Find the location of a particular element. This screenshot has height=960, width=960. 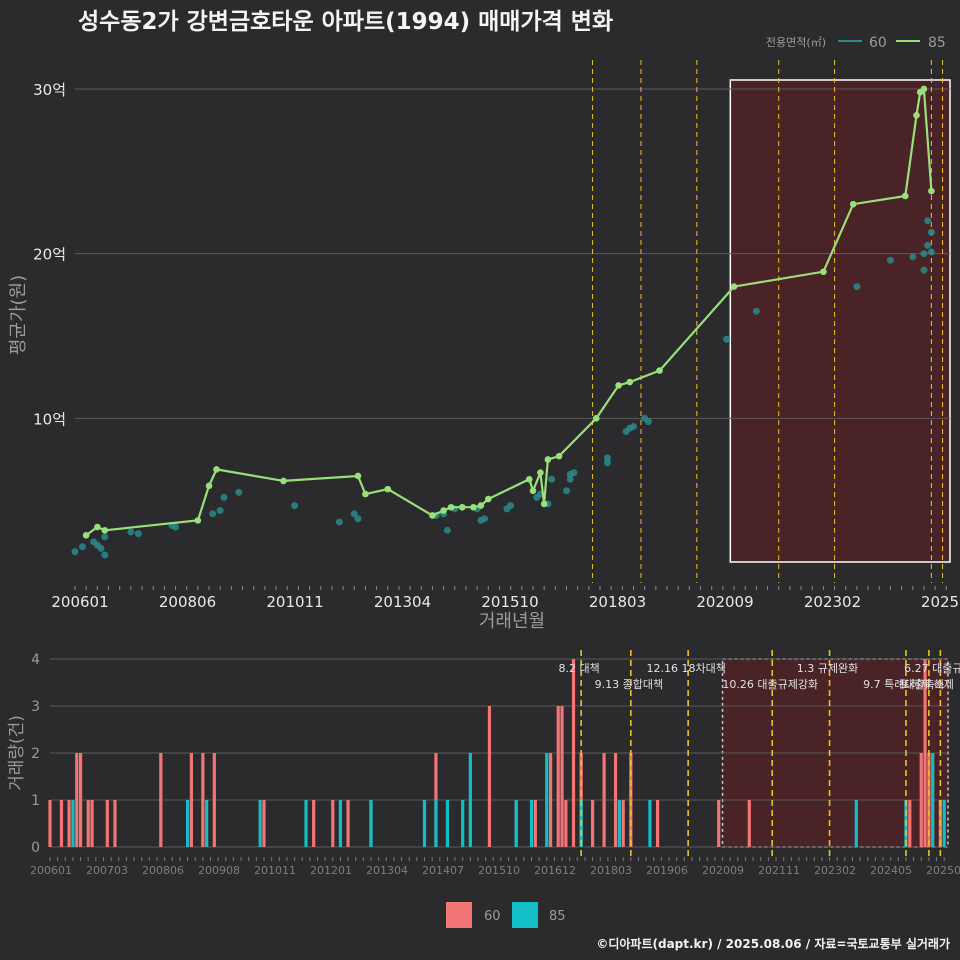

chart-title: 성수동2가 강변금호타운 아파트(1994) 매매가격 변화 is located at coordinates (345, 22).